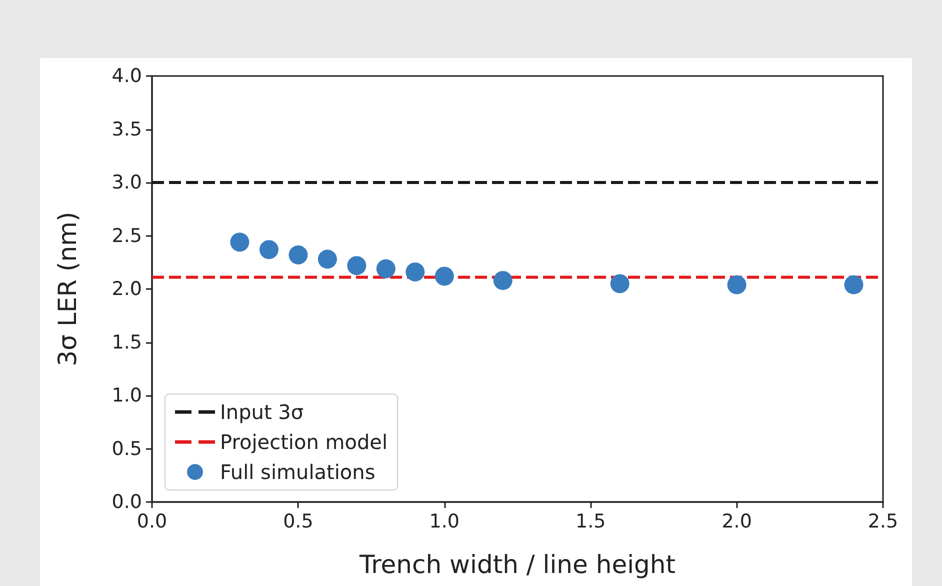  Describe the element at coordinates (517, 564) in the screenshot. I see `x-axis-title: Trench width / line height` at that location.